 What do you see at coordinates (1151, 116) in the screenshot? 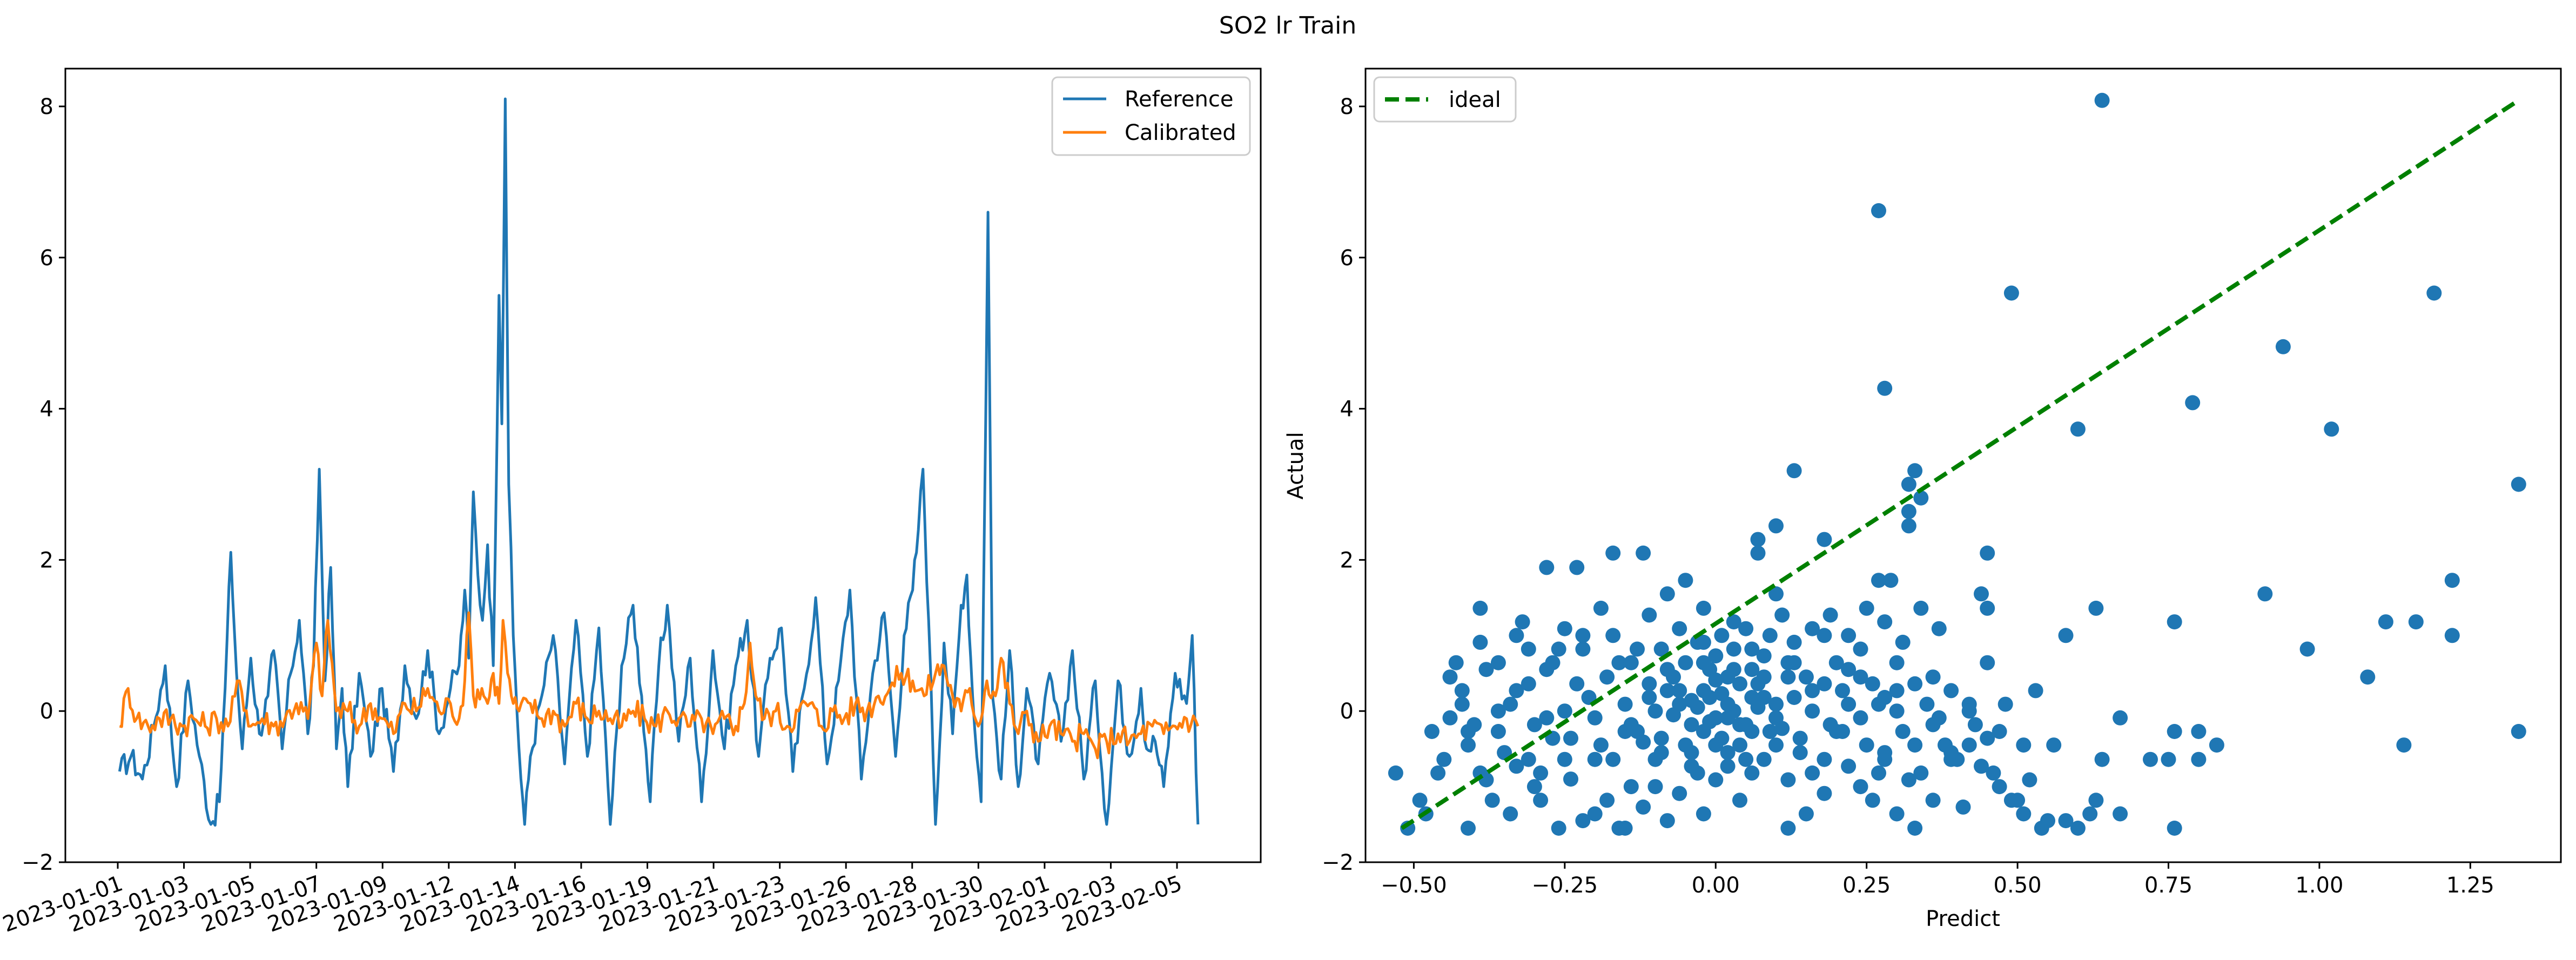
I see `left-legend: Reference Calibrated` at bounding box center [1151, 116].